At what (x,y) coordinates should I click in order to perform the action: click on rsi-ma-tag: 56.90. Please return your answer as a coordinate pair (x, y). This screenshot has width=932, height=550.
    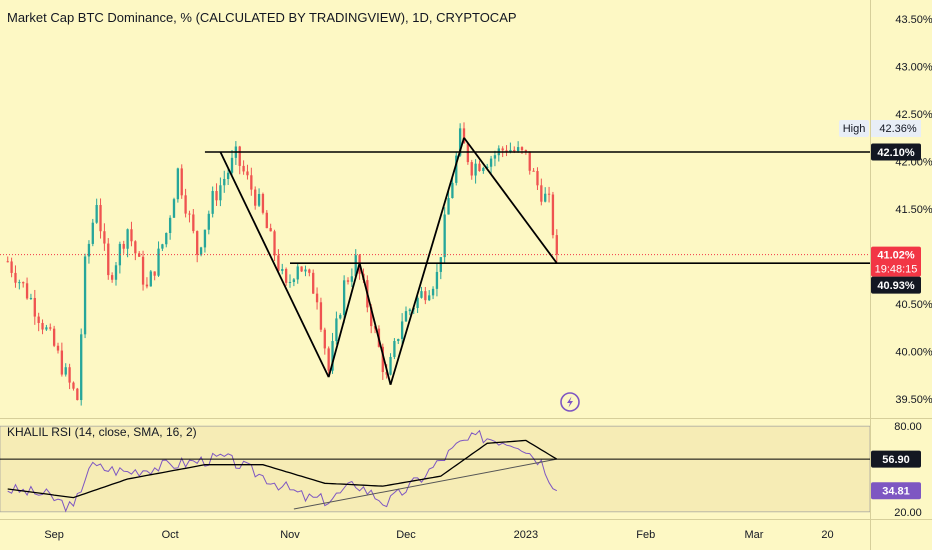
    Looking at the image, I should click on (896, 459).